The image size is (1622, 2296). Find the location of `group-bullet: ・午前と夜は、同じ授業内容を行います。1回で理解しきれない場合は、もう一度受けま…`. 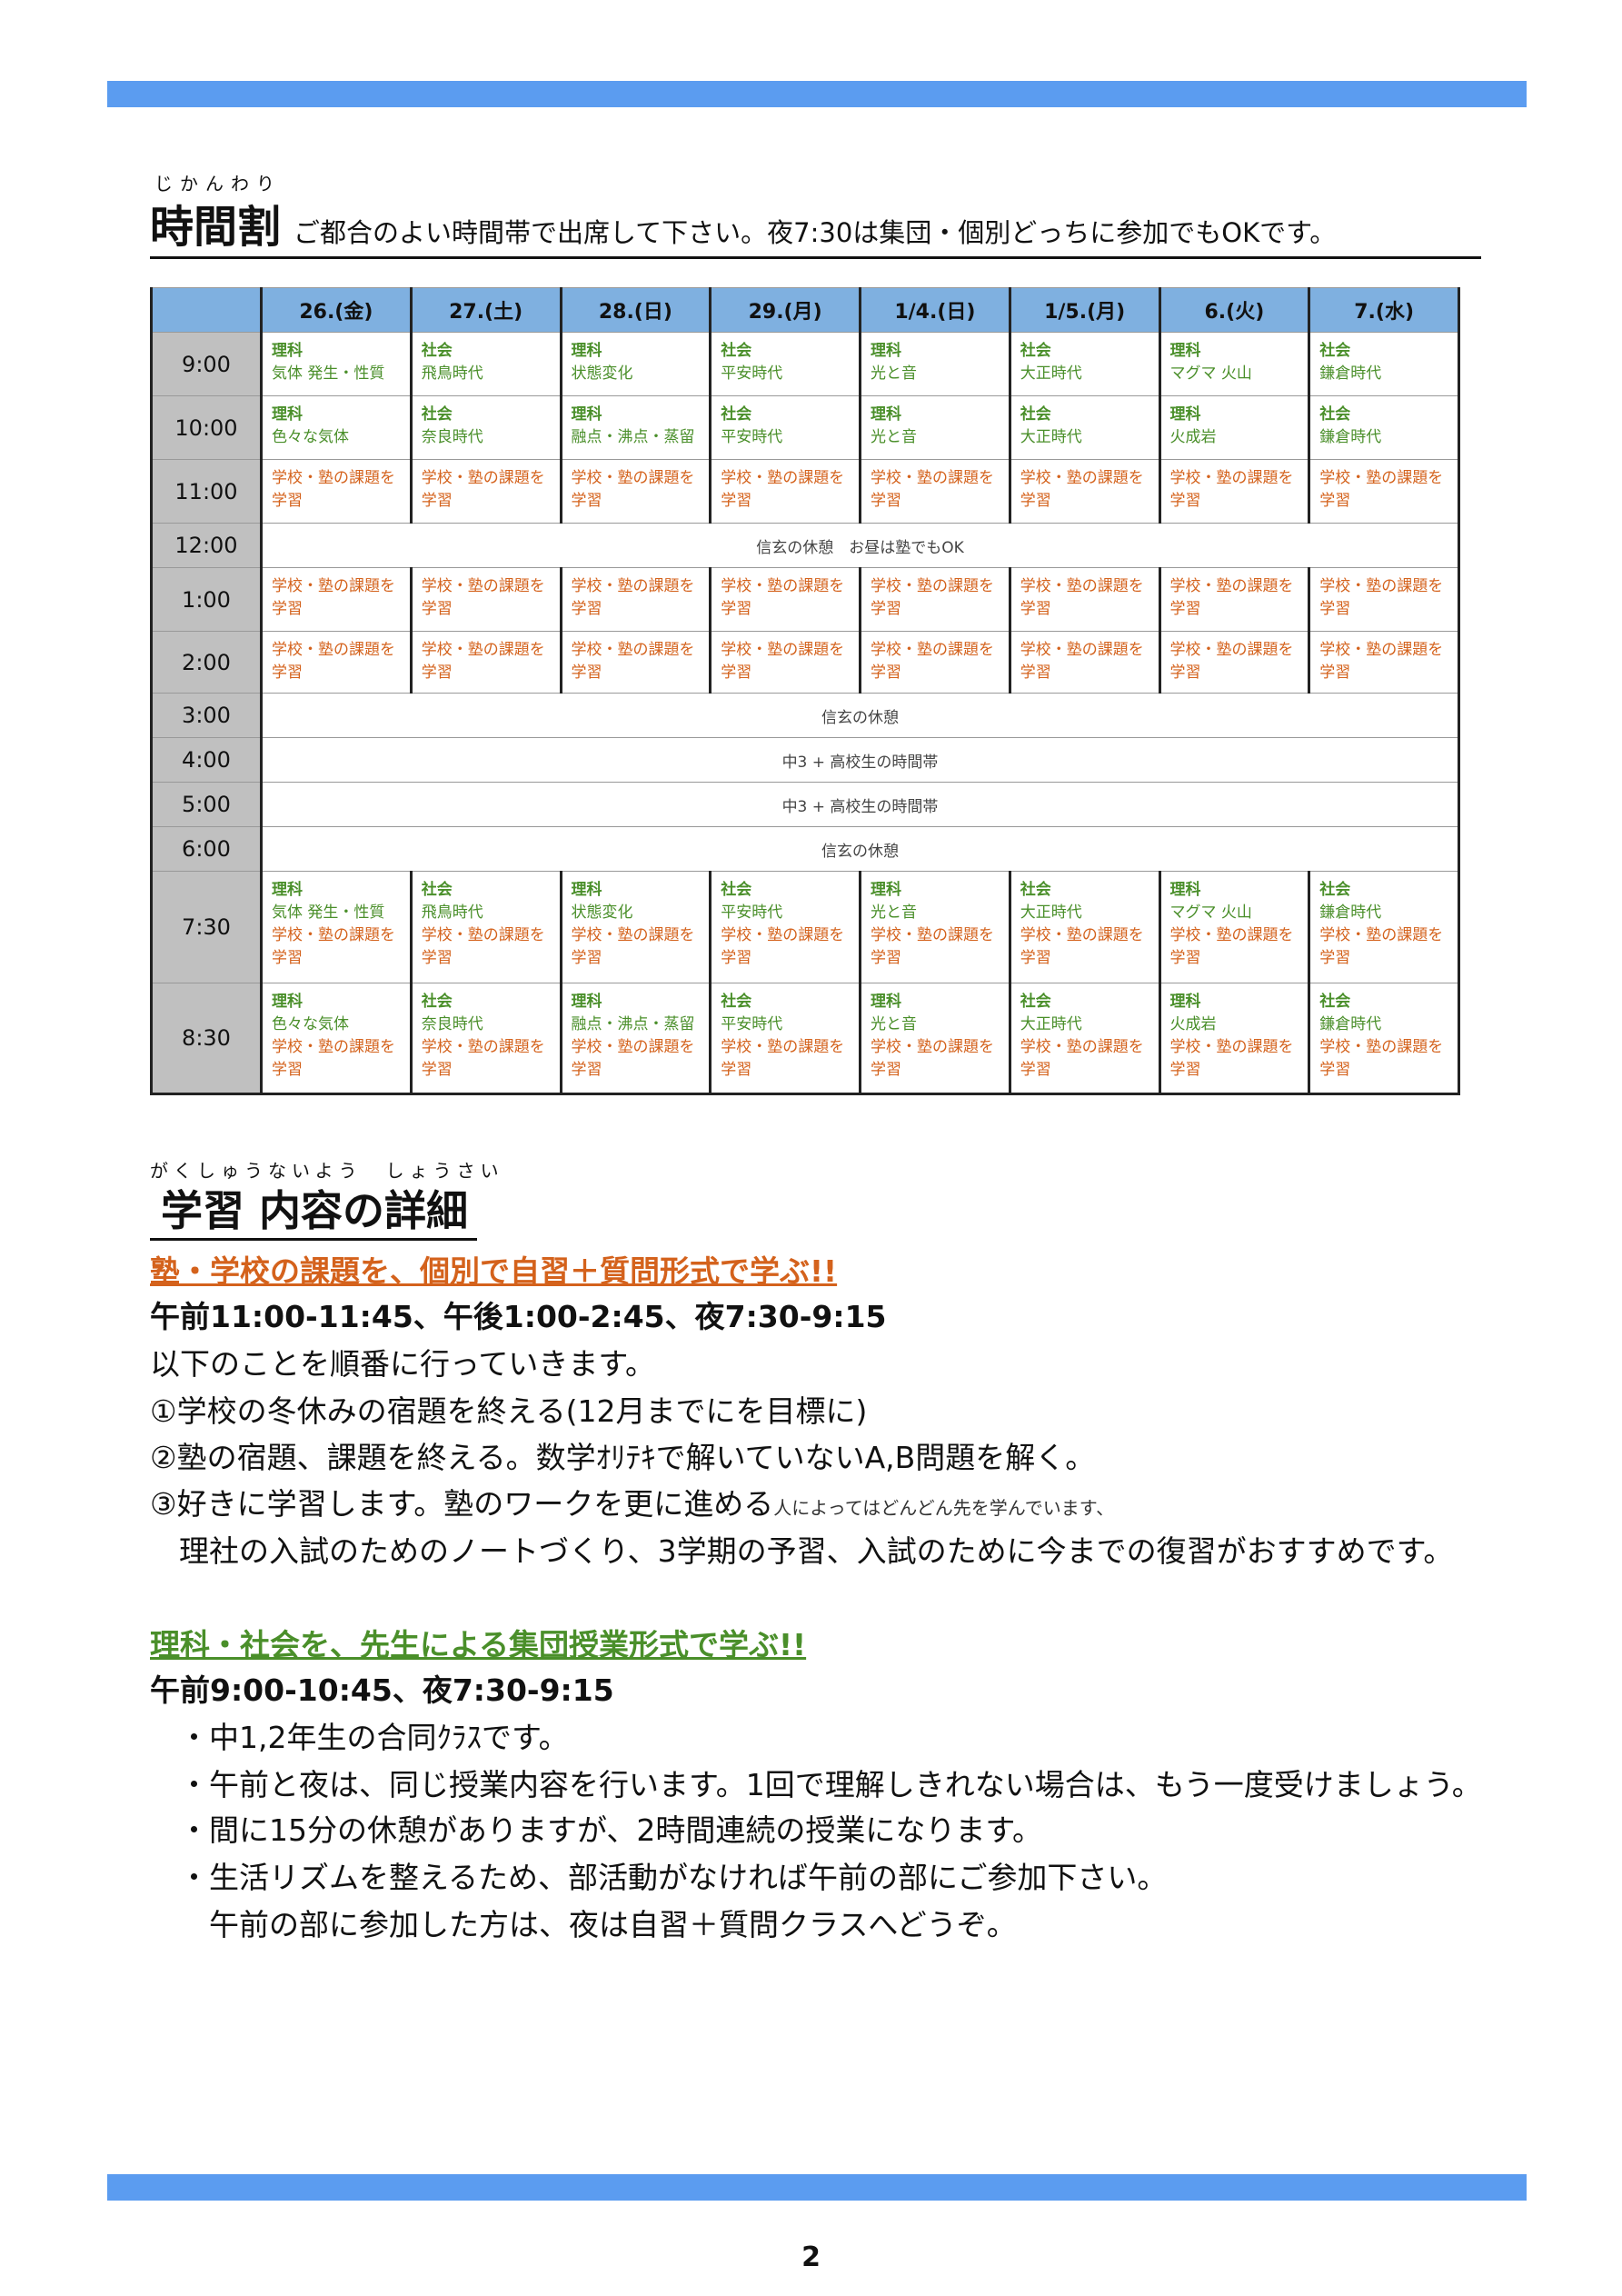

group-bullet: ・午前と夜は、同じ授業内容を行います。1回で理解しきれない場合は、もう一度受けま… is located at coordinates (830, 1784).